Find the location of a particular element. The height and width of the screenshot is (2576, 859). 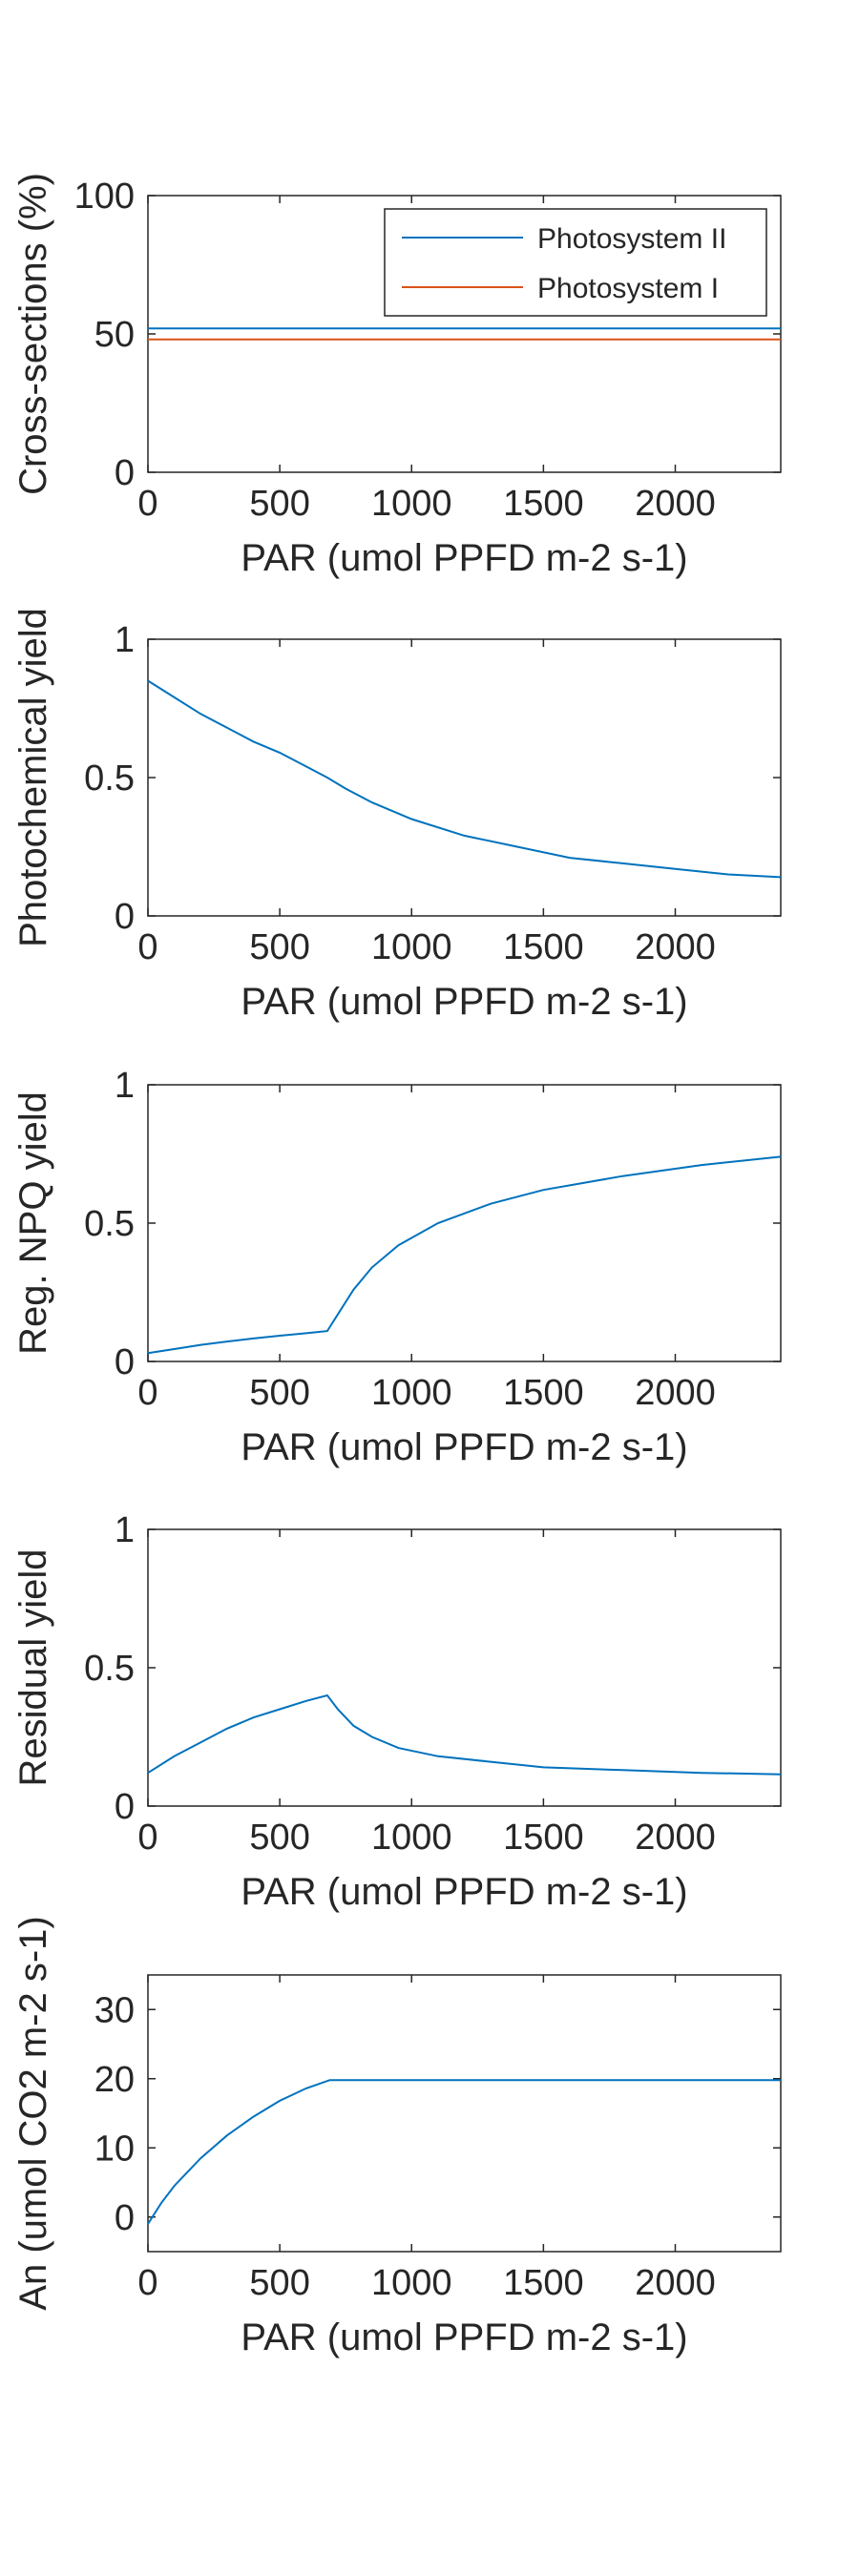

y-axis-label: Reg. NPQ yield is located at coordinates (33, 1223).